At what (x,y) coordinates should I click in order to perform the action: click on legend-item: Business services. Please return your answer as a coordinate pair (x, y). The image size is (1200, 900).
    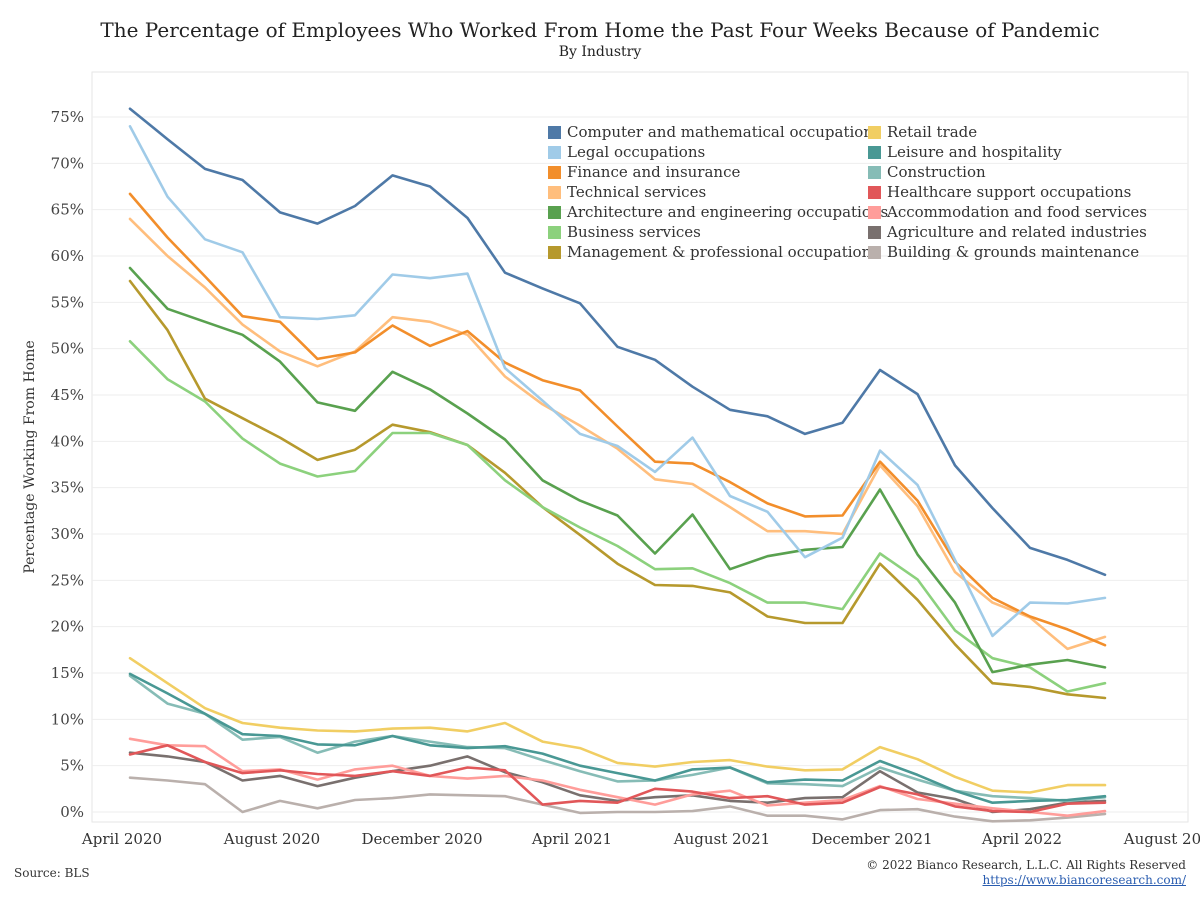
    Looking at the image, I should click on (624, 232).